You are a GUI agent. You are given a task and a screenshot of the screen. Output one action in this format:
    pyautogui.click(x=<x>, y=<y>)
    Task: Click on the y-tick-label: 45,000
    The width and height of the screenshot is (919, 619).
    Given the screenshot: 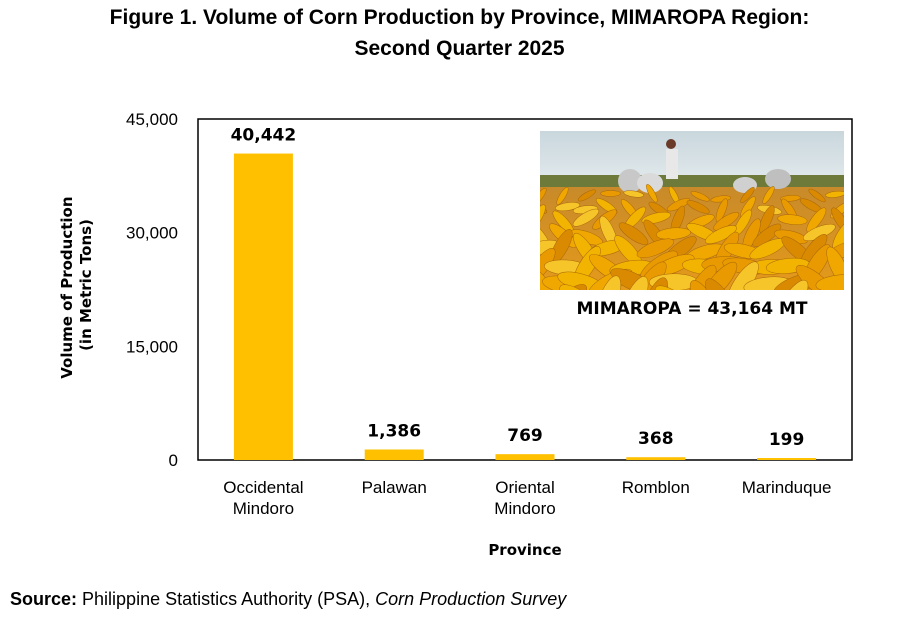 What is the action you would take?
    pyautogui.click(x=152, y=119)
    